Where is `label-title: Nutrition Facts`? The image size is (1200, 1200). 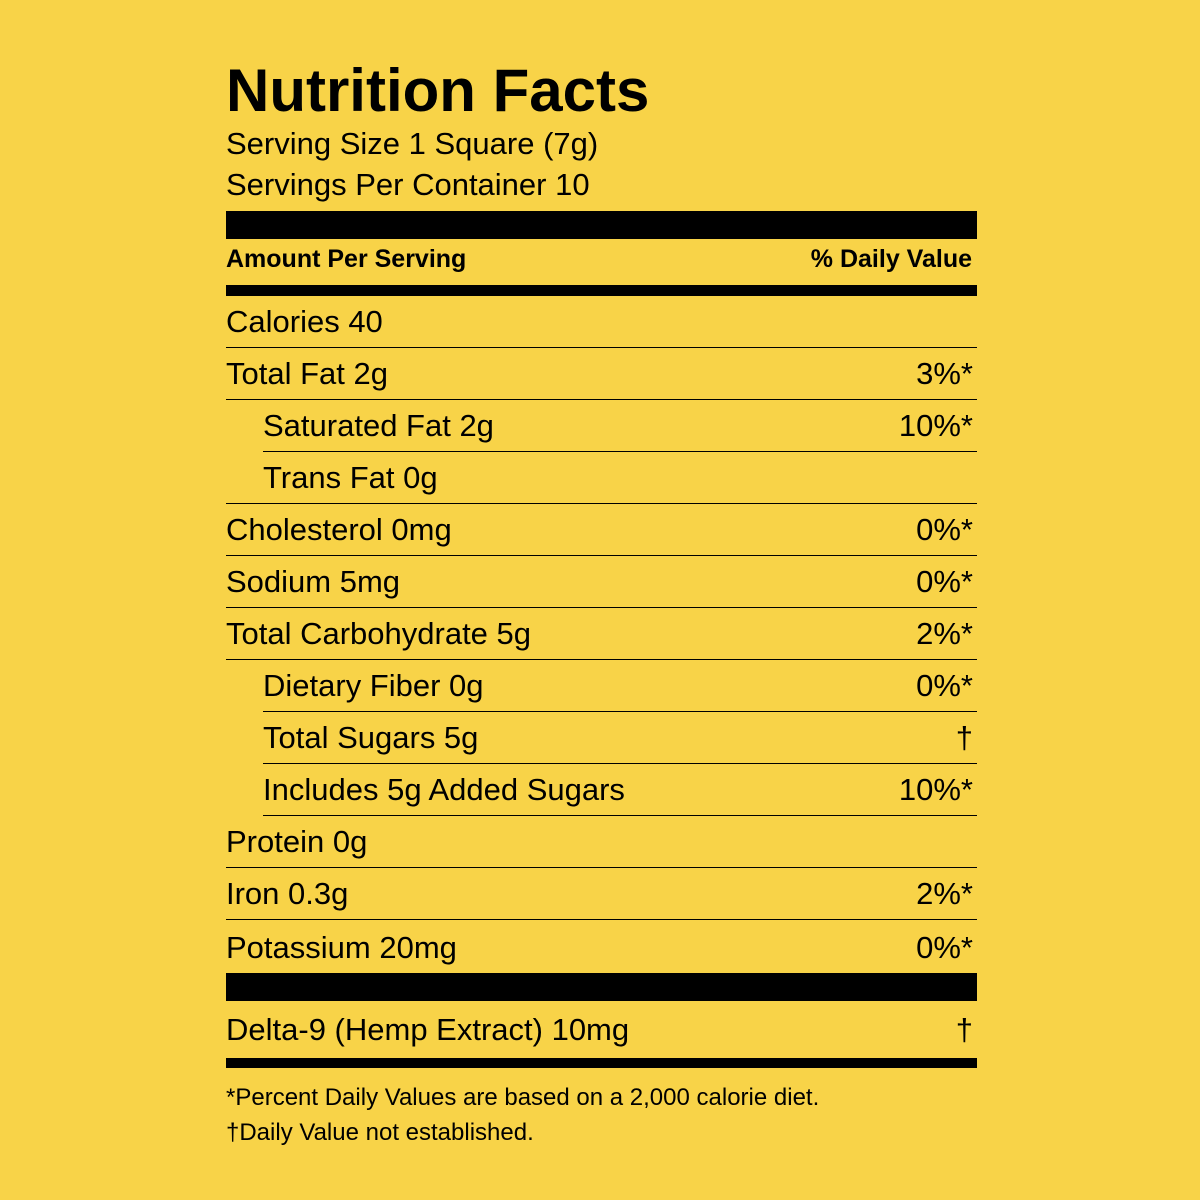 label-title: Nutrition Facts is located at coordinates (438, 90).